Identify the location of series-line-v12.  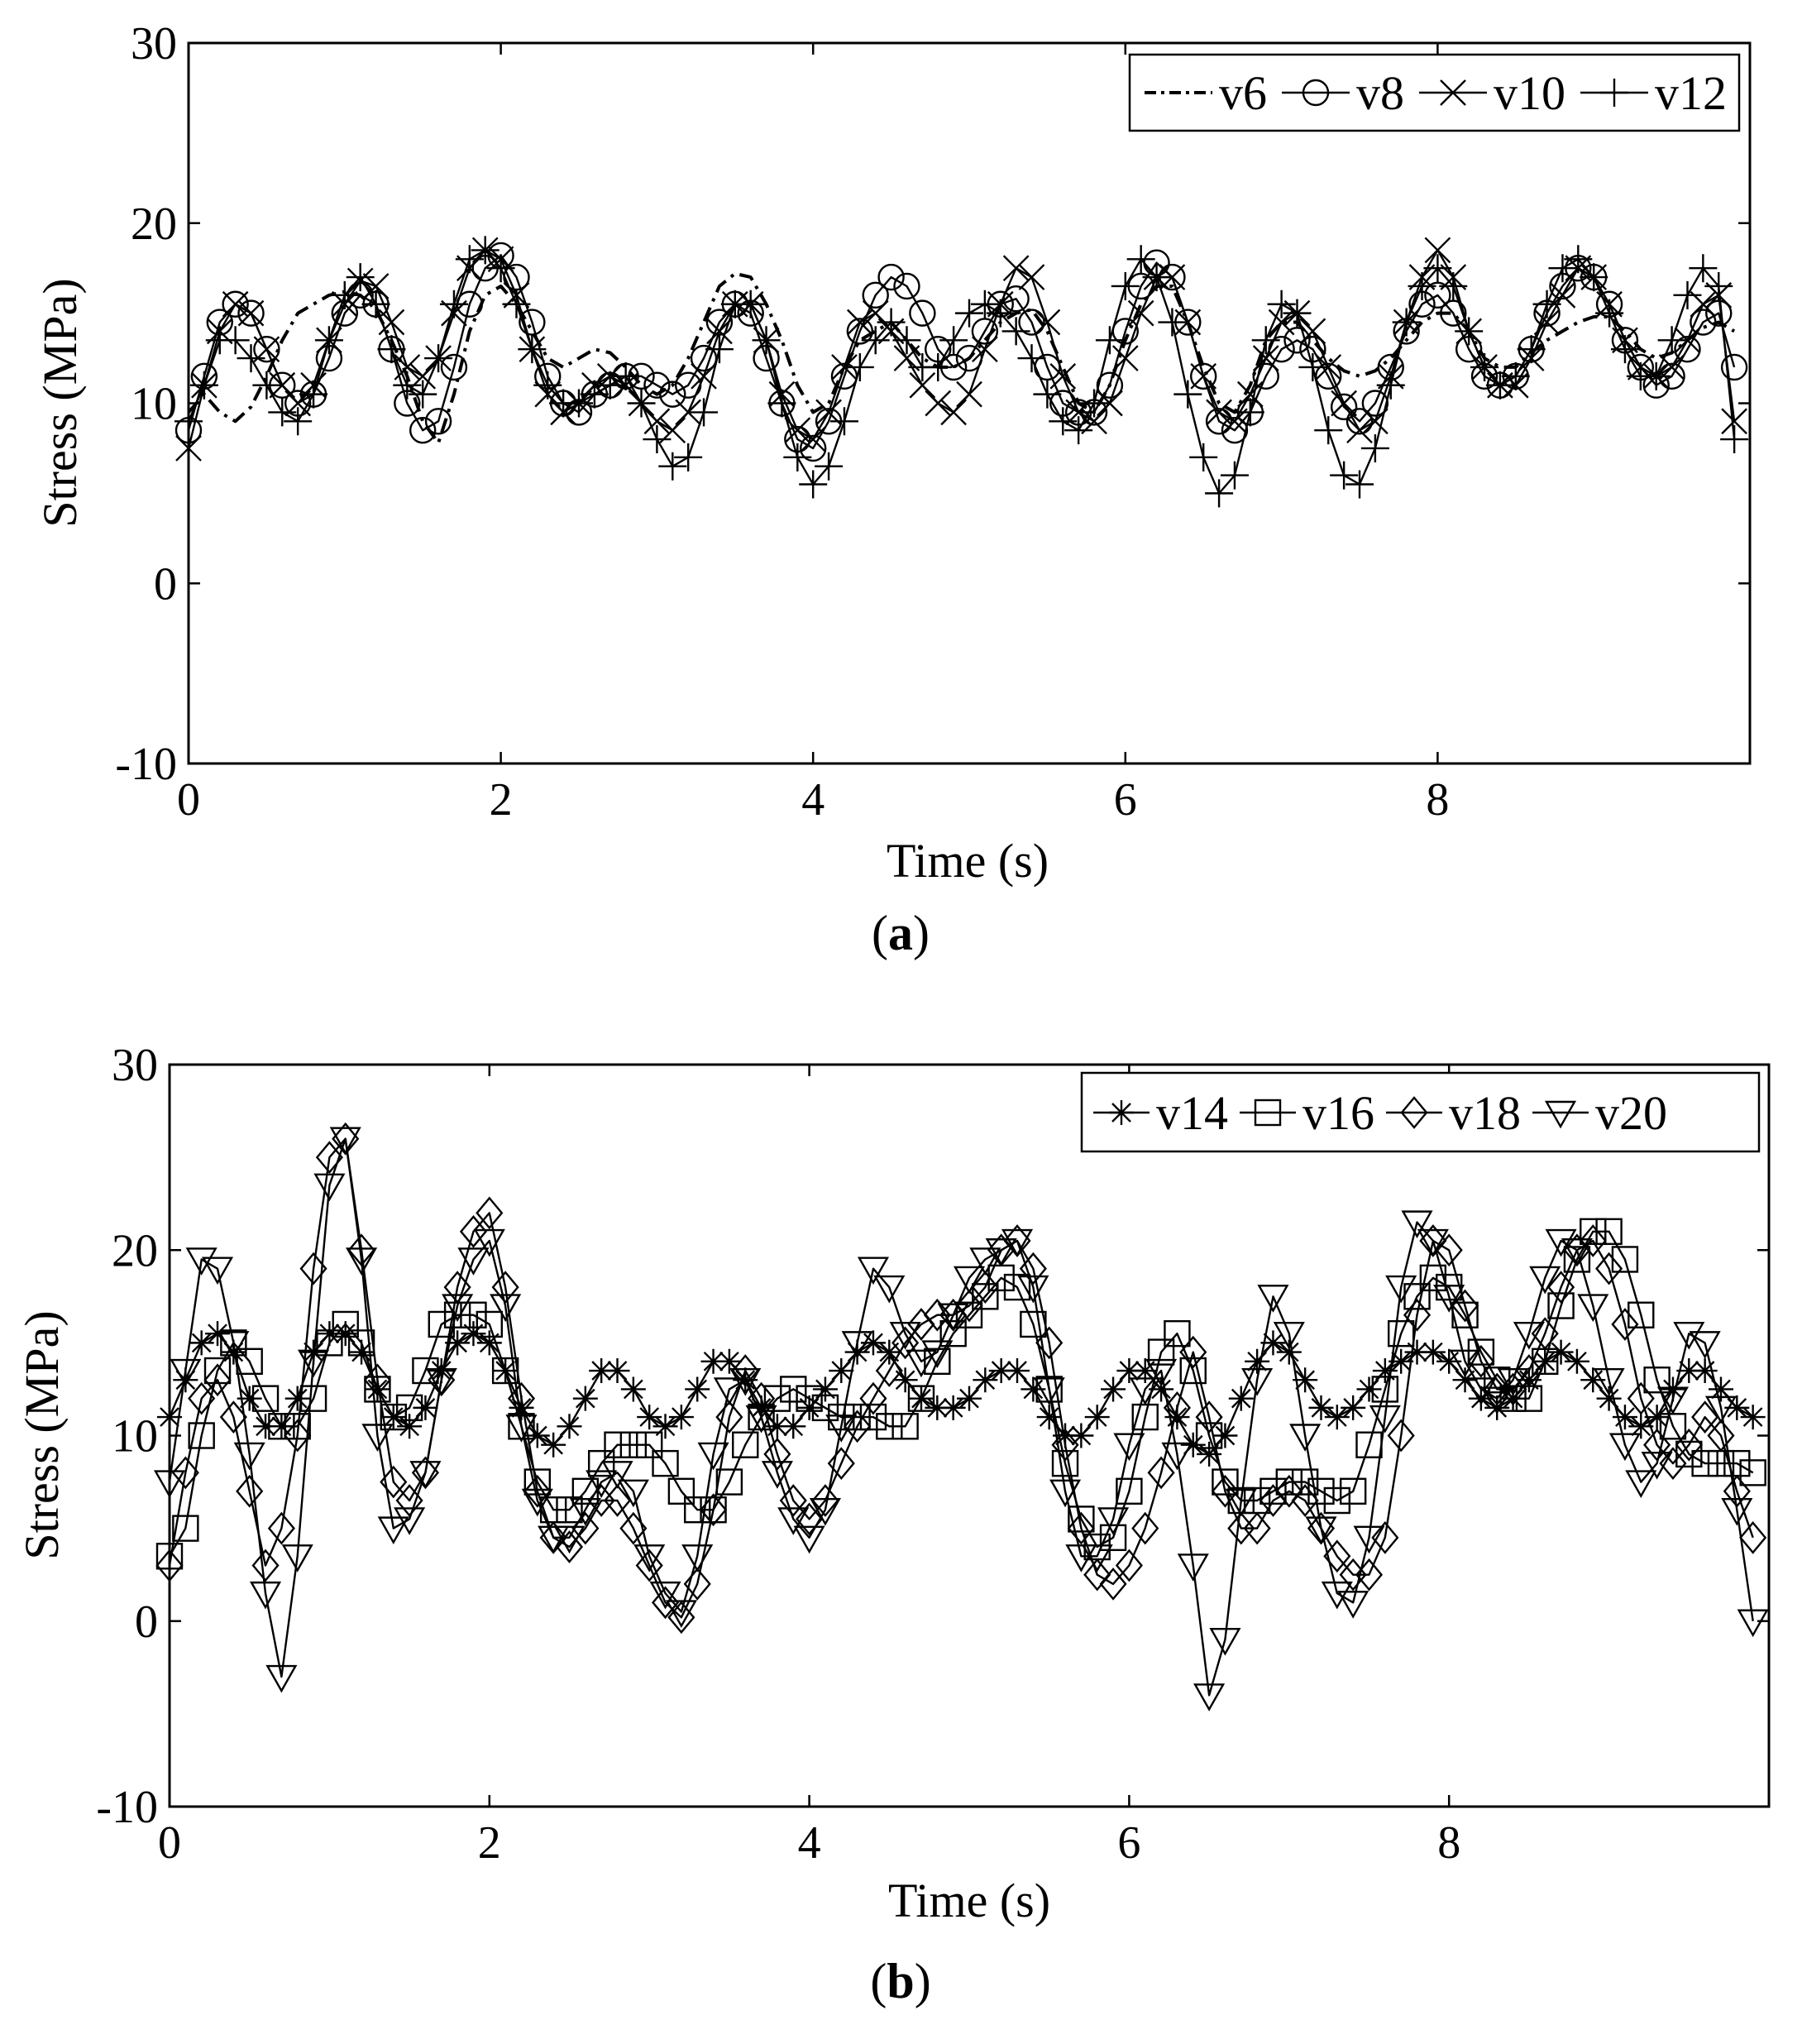
(962, 372).